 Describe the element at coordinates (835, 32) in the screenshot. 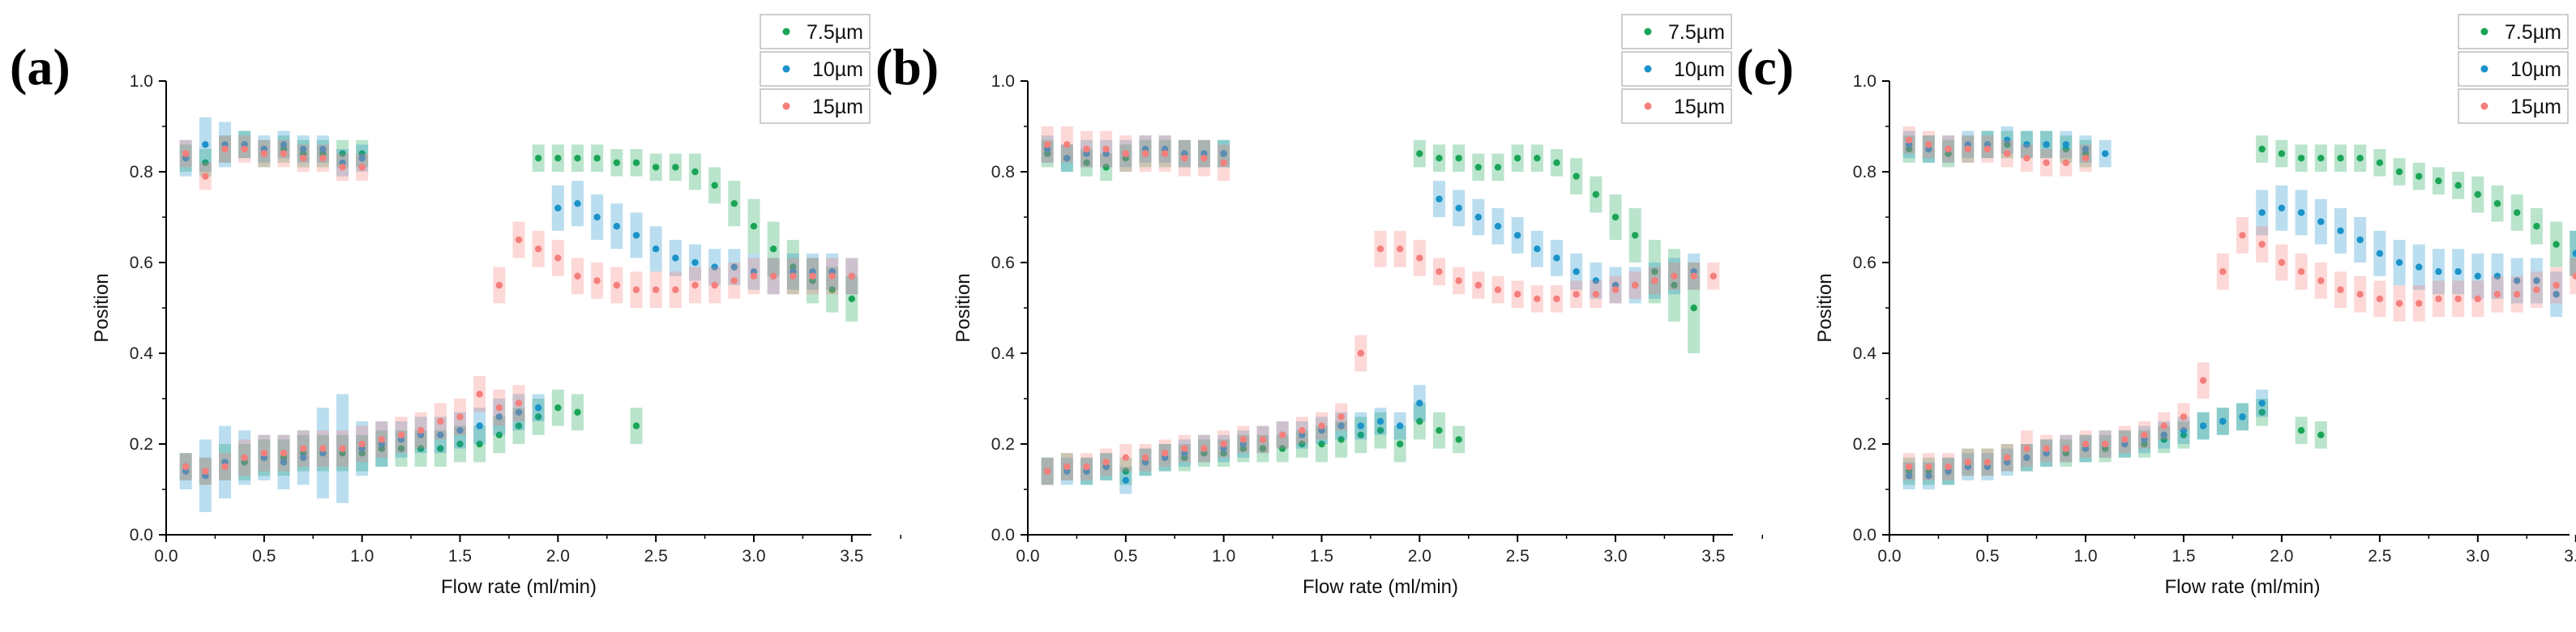

I see `legend-label: 7.5µm` at that location.